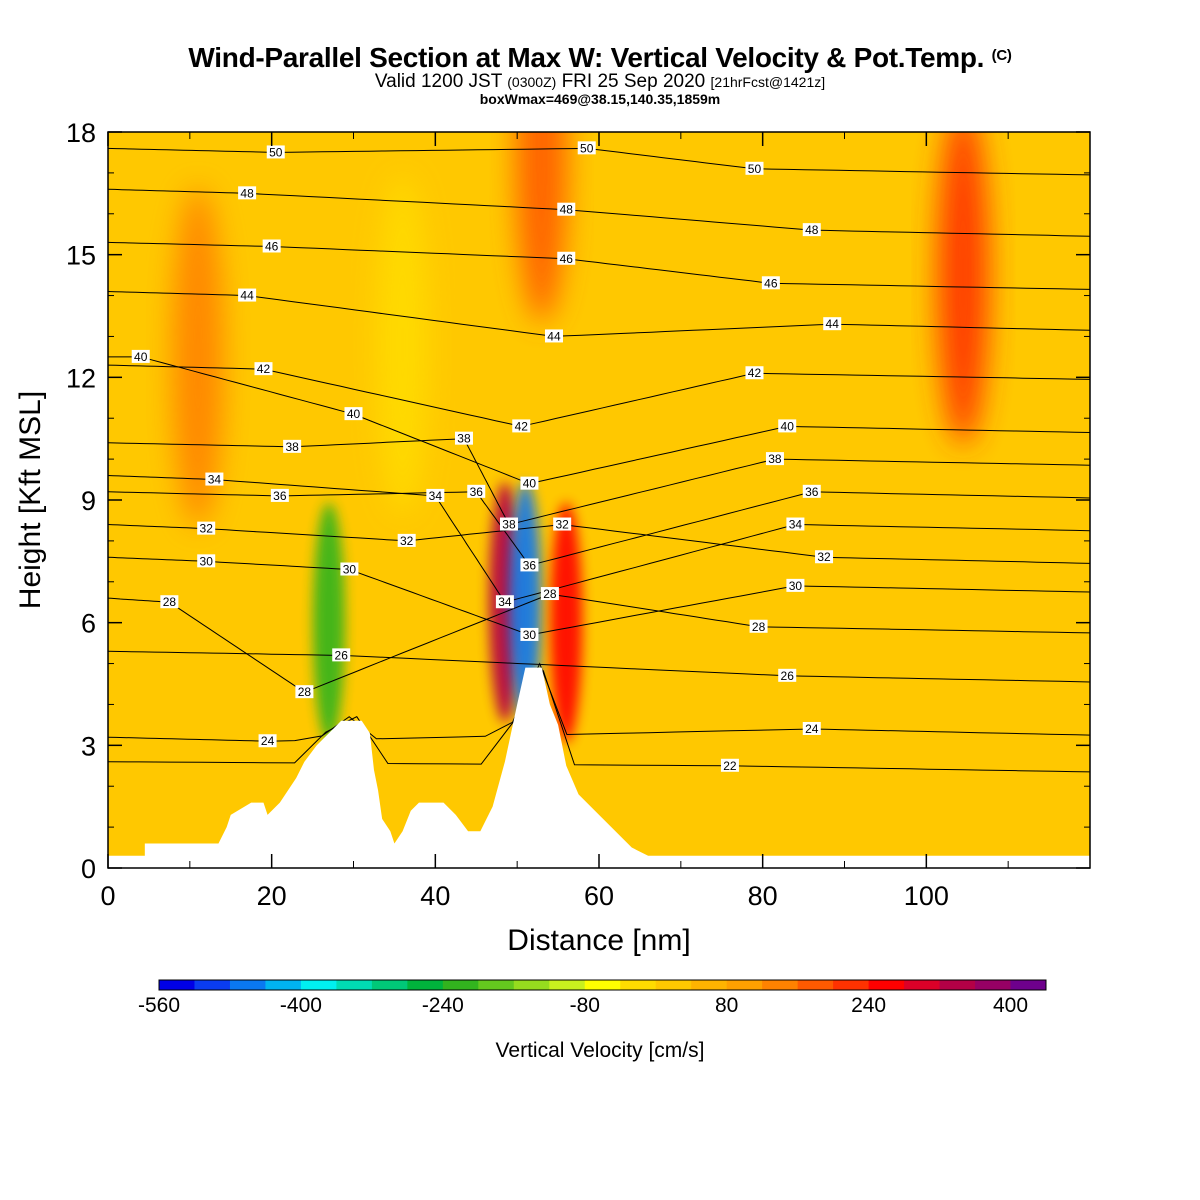  What do you see at coordinates (88, 501) in the screenshot?
I see `y-tick-label: 9` at bounding box center [88, 501].